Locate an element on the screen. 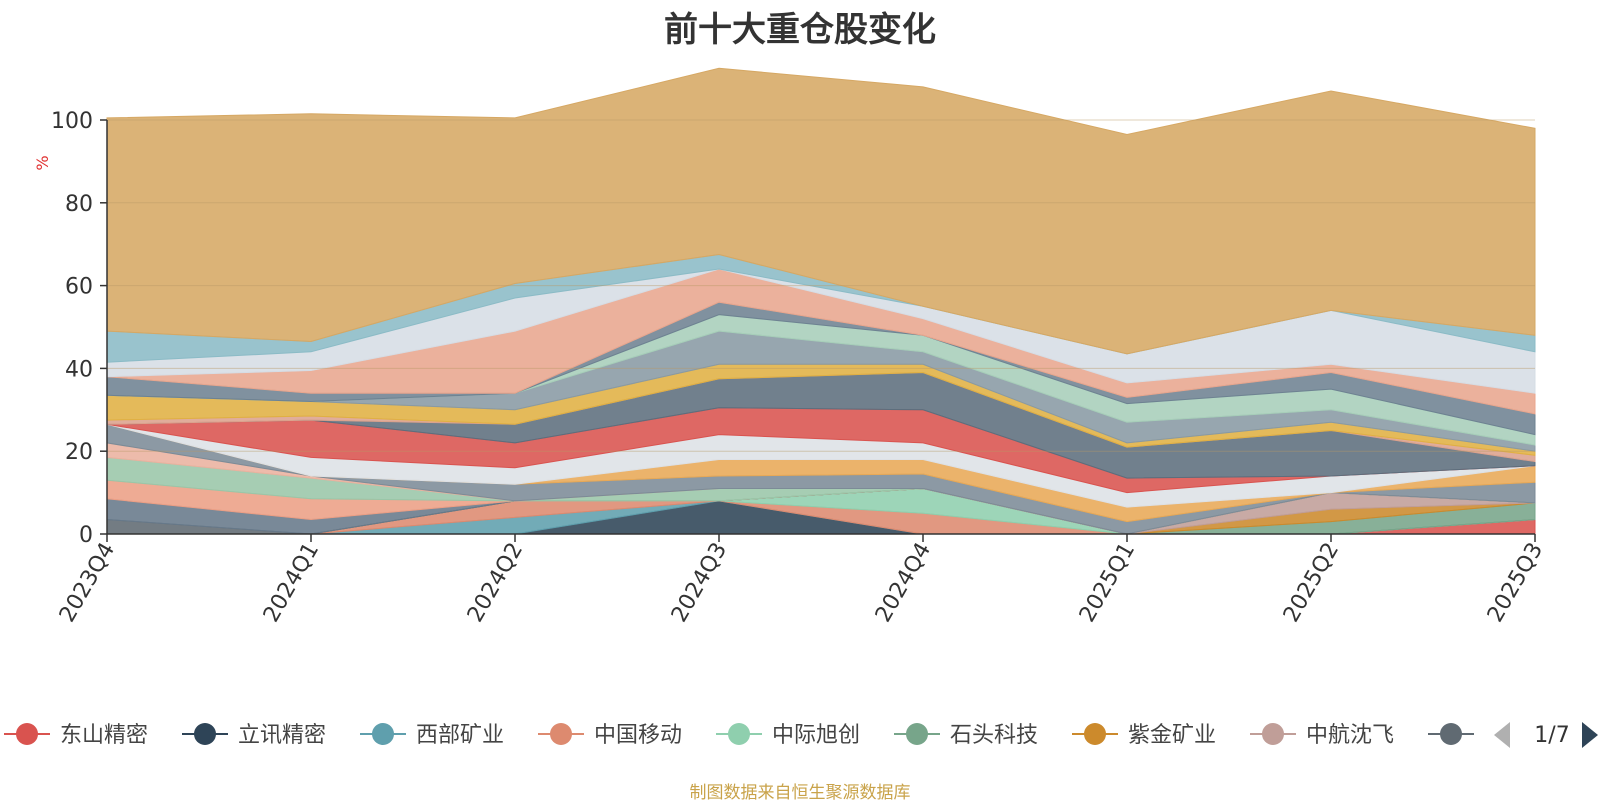 This screenshot has width=1600, height=803. legend-label: 石头科技 is located at coordinates (994, 735).